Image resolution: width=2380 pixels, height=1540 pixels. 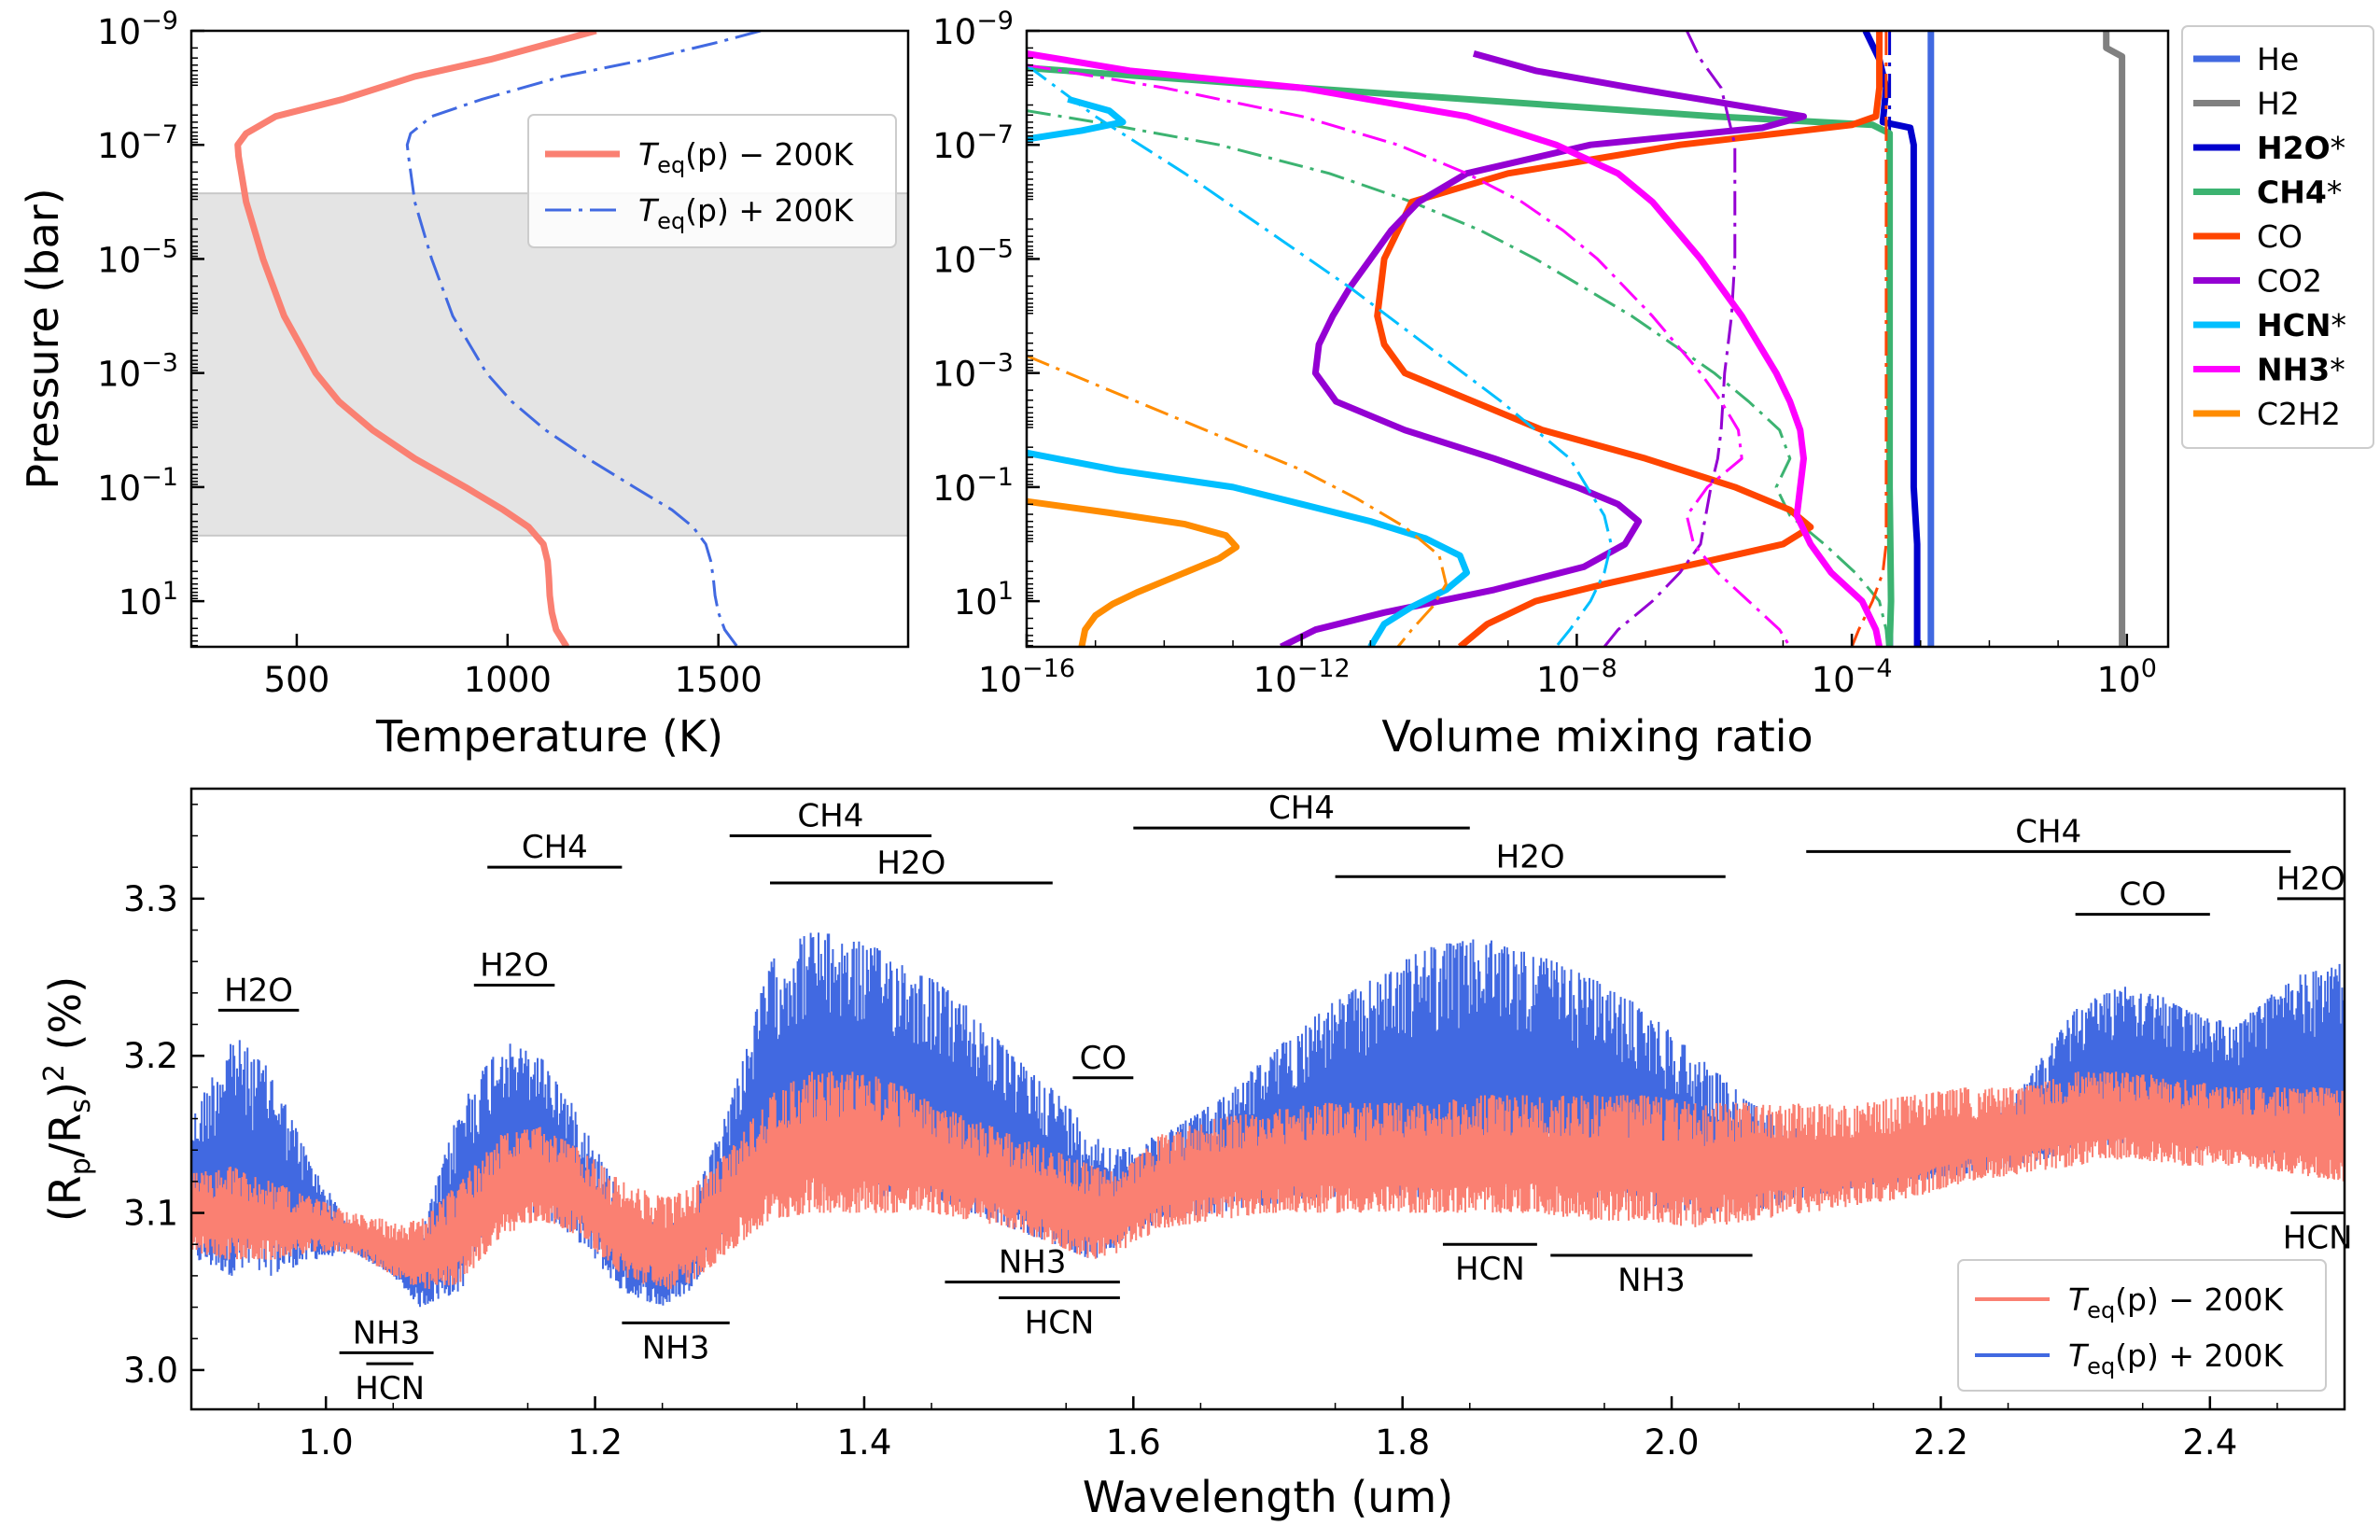 I want to click on species-legend-label-nh3: NH3*, so click(x=2301, y=370).